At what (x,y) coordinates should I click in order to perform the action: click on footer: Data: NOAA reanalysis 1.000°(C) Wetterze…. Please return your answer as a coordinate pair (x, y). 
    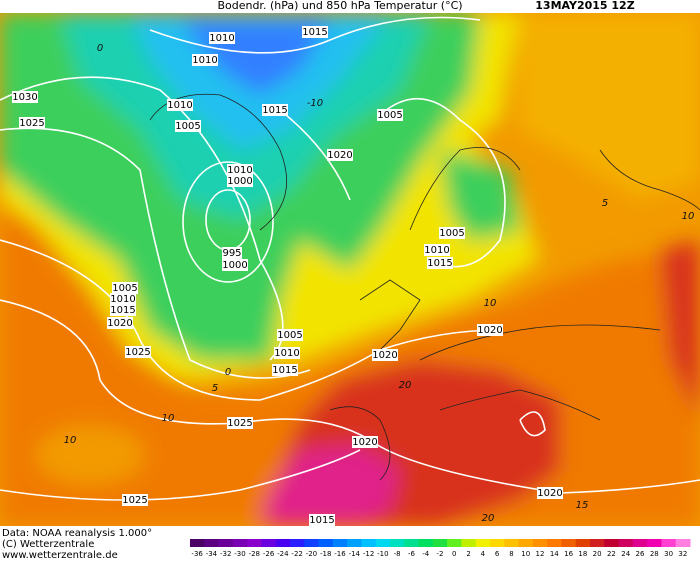
    Looking at the image, I should click on (77, 544).